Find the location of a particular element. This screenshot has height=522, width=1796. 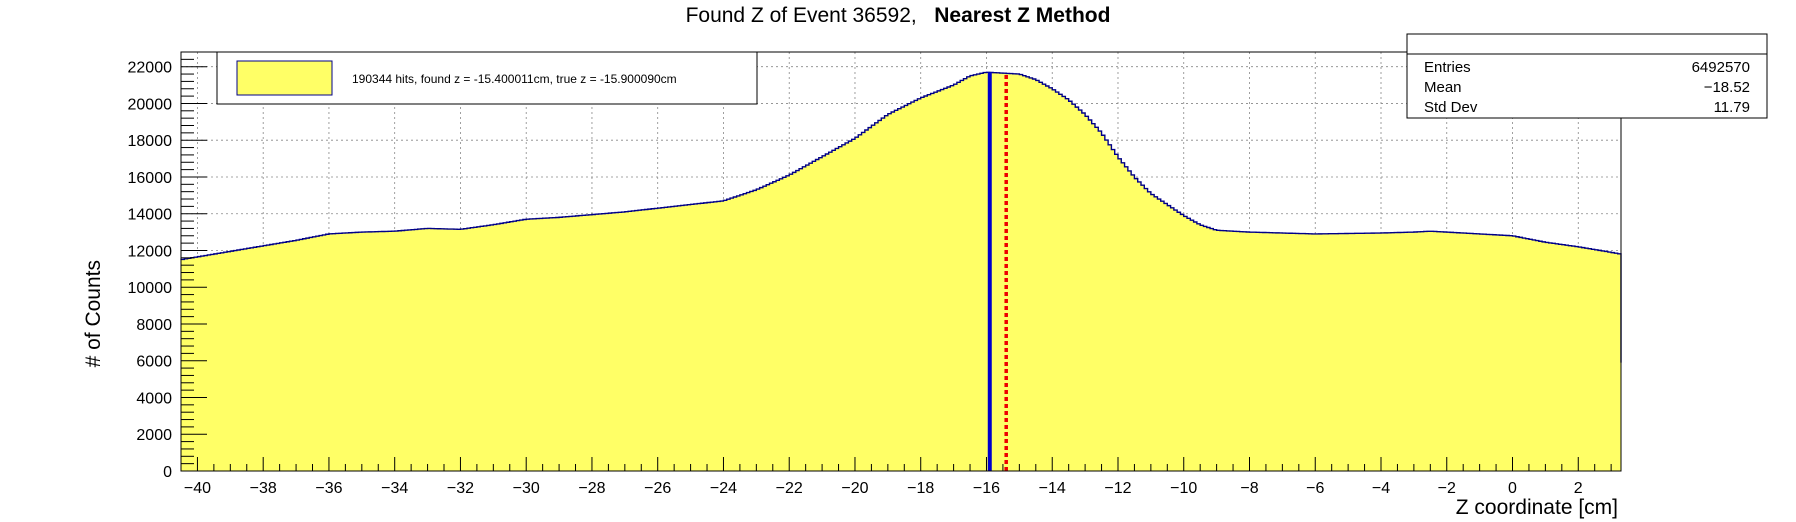

x-tick-label: −22 is located at coordinates (789, 488).